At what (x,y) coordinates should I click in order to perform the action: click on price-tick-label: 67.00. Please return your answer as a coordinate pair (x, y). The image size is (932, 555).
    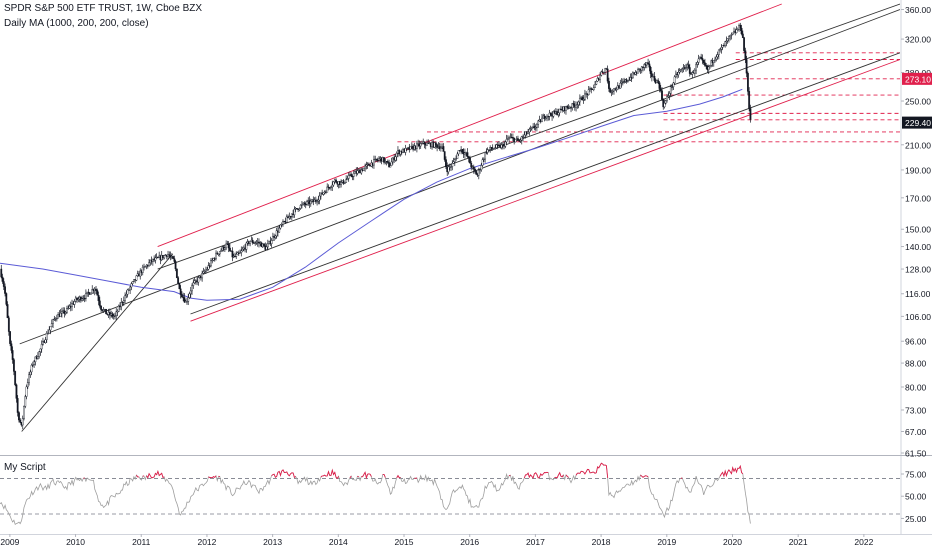
    Looking at the image, I should click on (916, 432).